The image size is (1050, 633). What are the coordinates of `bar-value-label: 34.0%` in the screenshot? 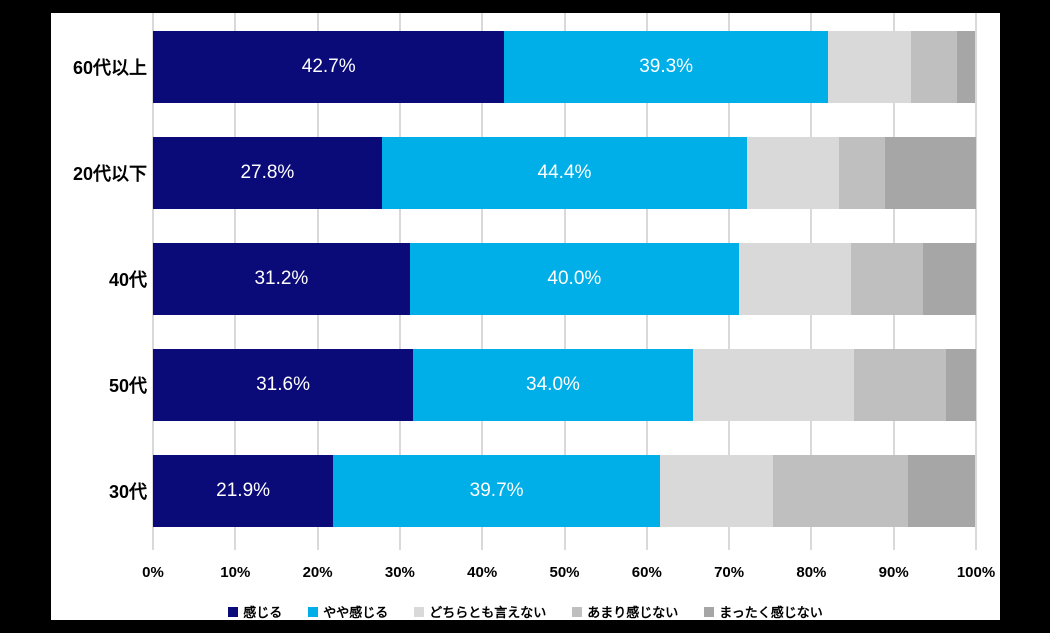 It's located at (553, 384).